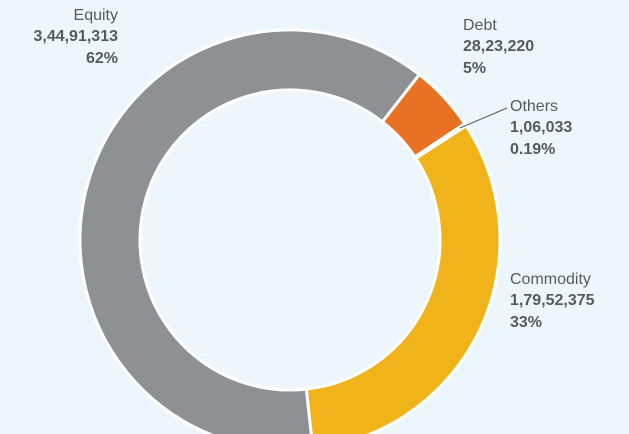 Image resolution: width=629 pixels, height=434 pixels. Describe the element at coordinates (102, 58) in the screenshot. I see `slice-percent: 62%` at that location.